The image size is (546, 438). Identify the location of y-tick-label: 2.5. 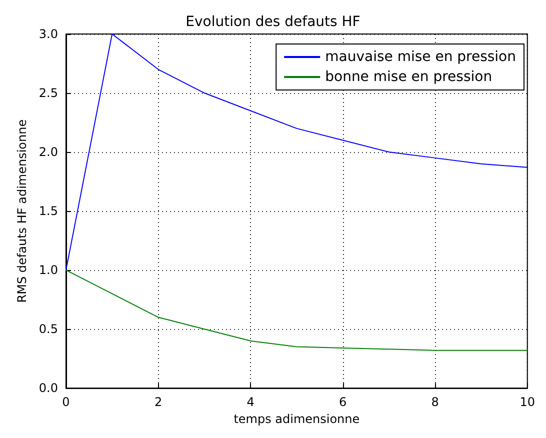
(48, 93).